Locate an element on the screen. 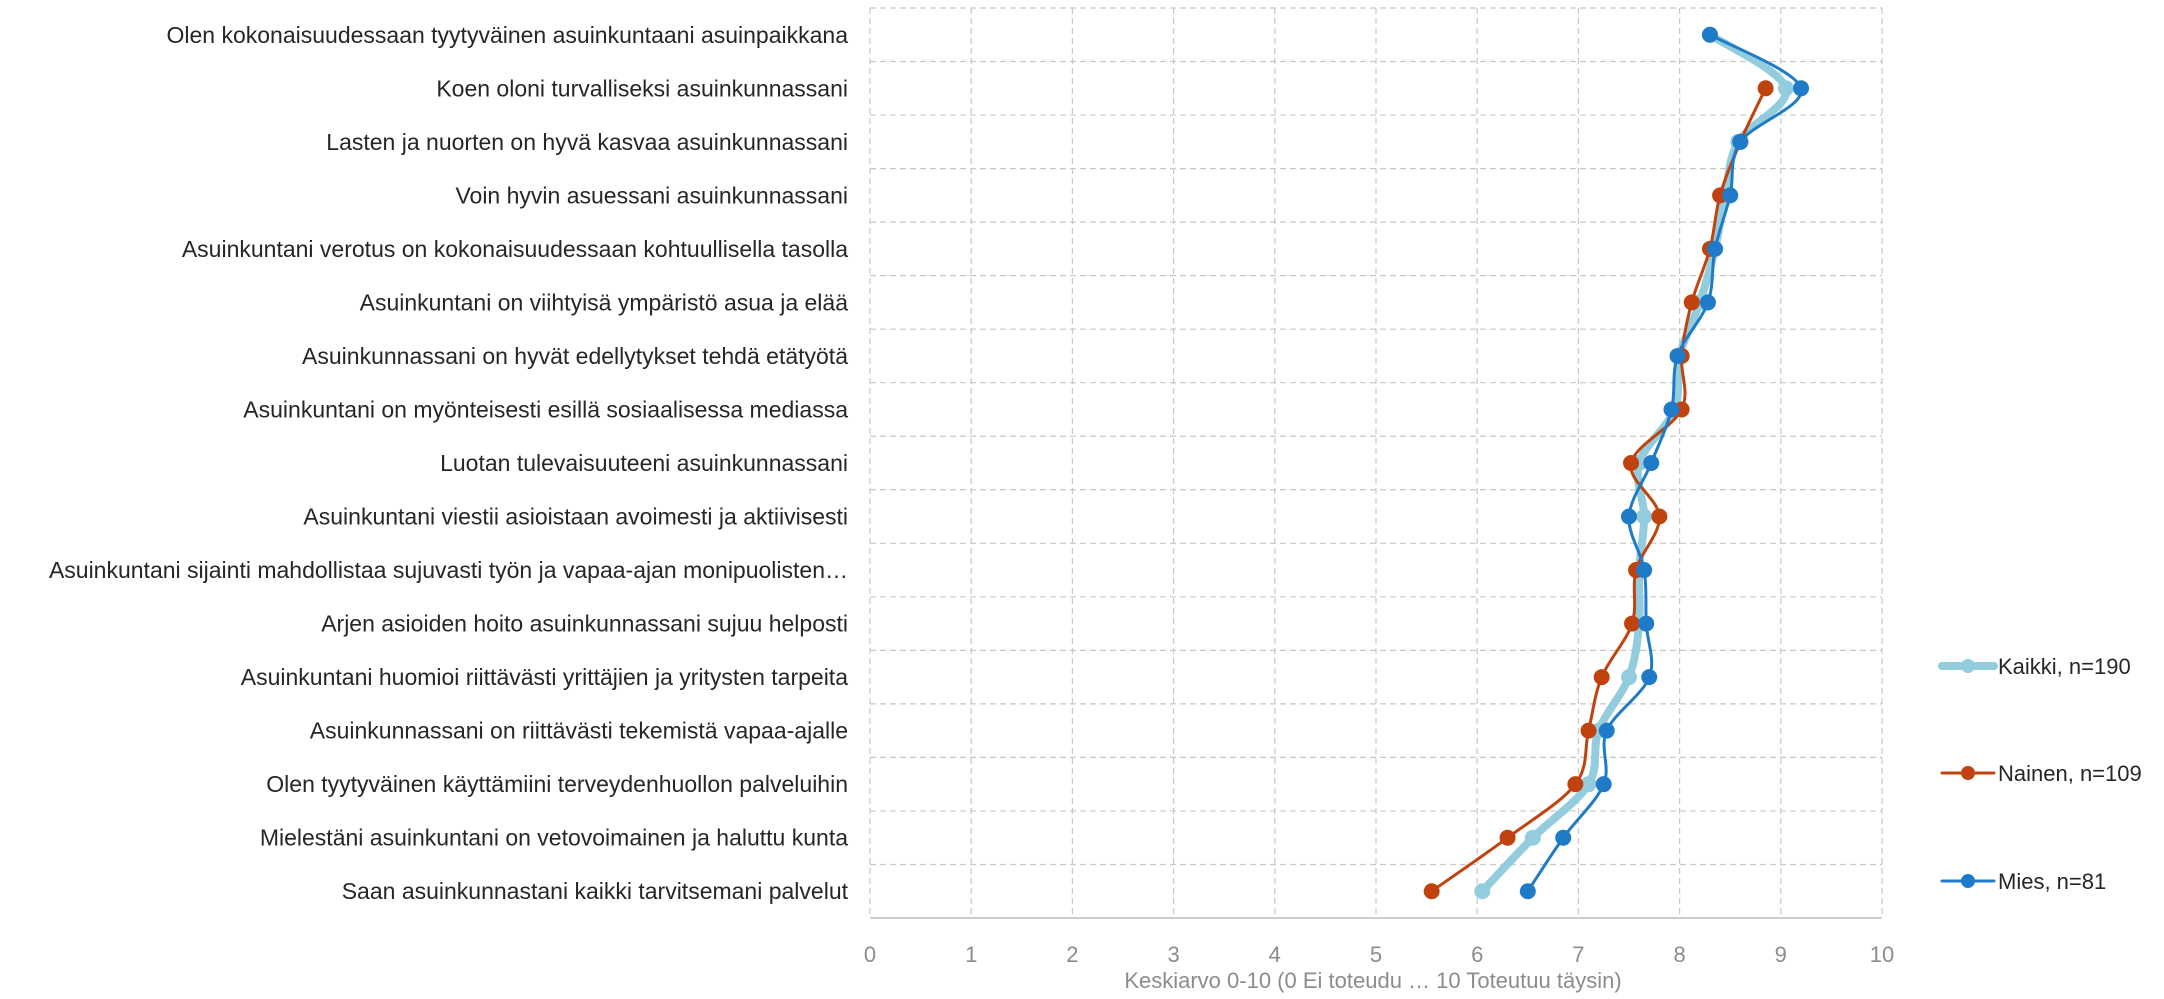 The image size is (2164, 999). x-tick-label: 3 is located at coordinates (1173, 954).